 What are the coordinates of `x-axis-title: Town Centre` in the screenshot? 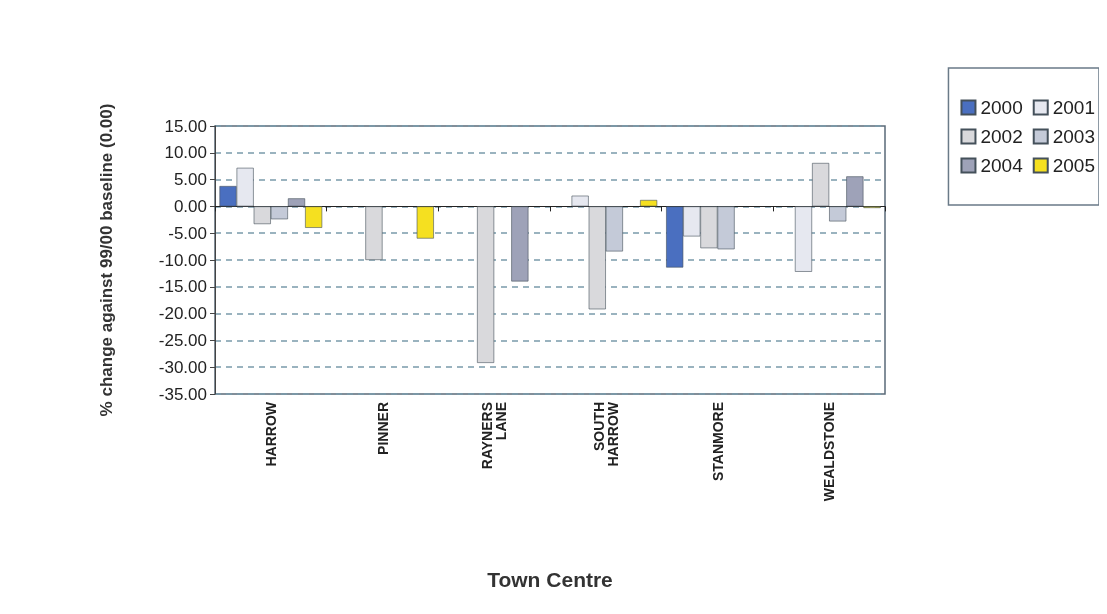 It's located at (550, 579).